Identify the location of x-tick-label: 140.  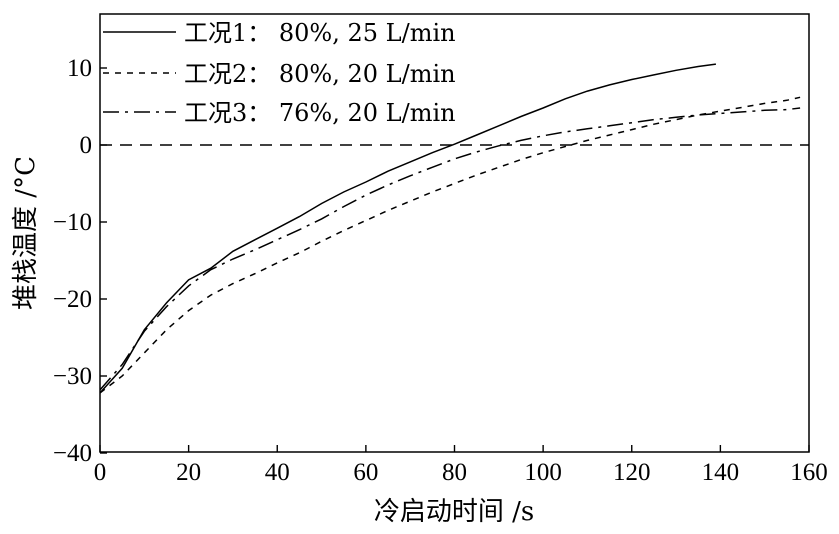
(721, 472).